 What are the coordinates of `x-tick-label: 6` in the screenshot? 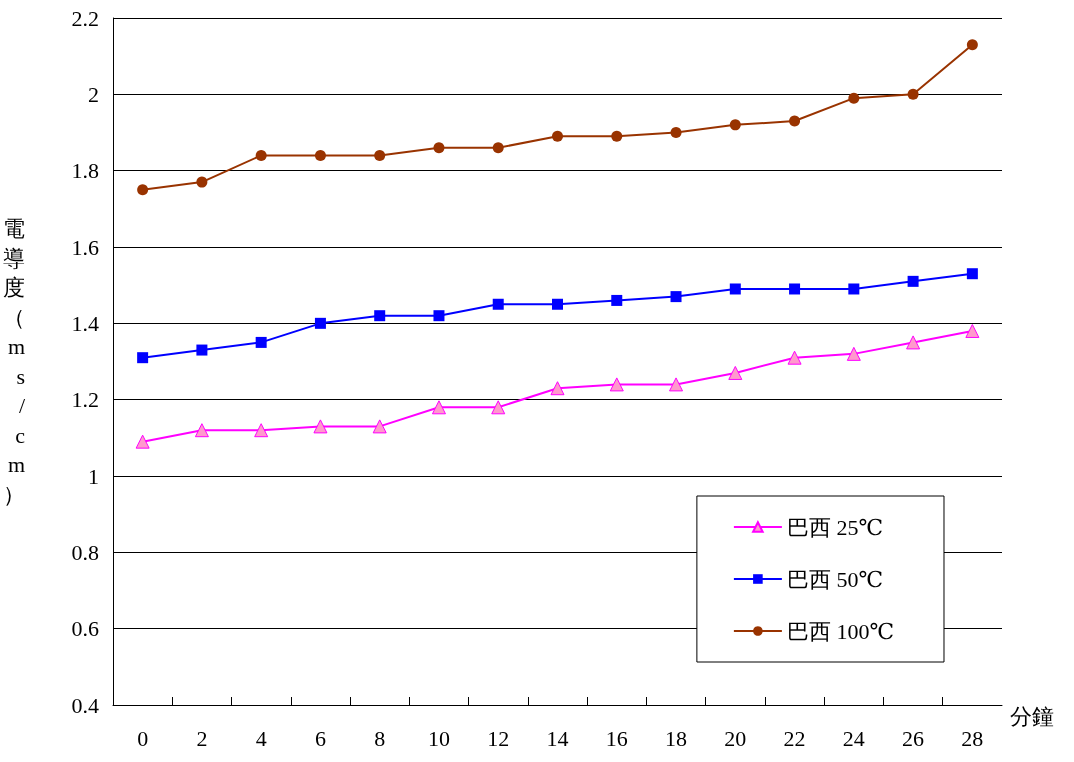 It's located at (320, 738).